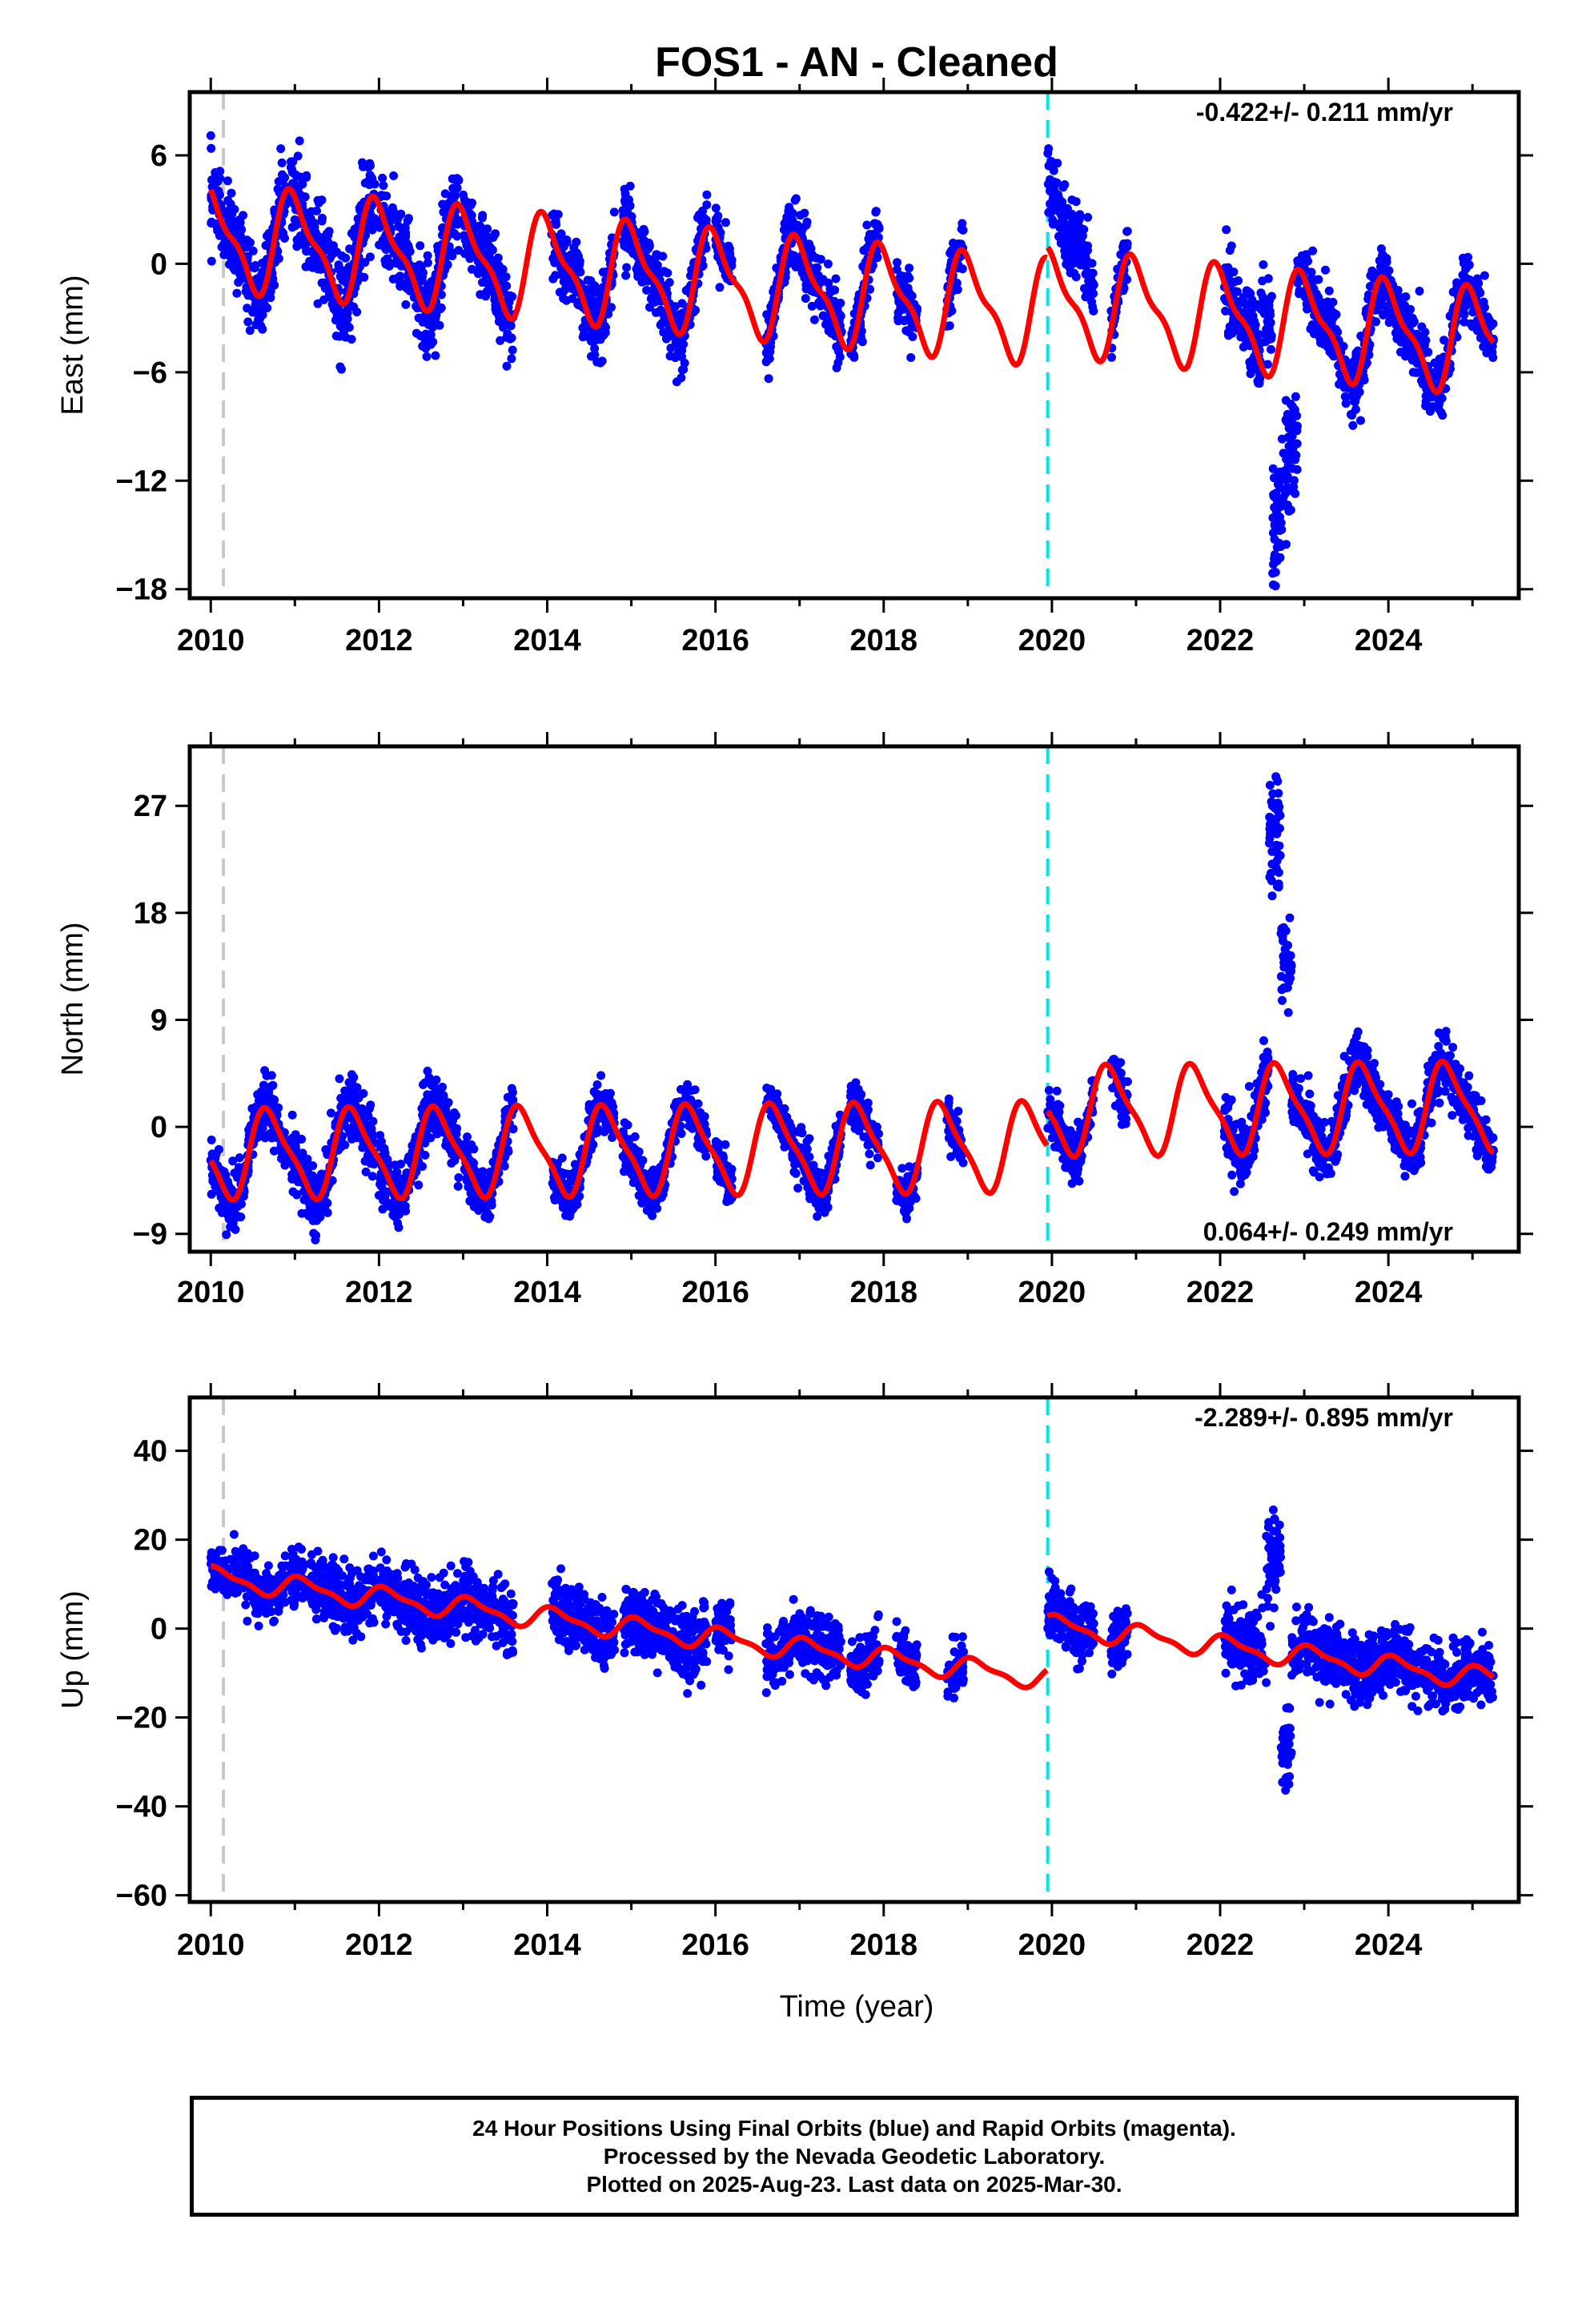 The height and width of the screenshot is (2324, 1582). What do you see at coordinates (159, 156) in the screenshot?
I see `y-tick-label: 6` at bounding box center [159, 156].